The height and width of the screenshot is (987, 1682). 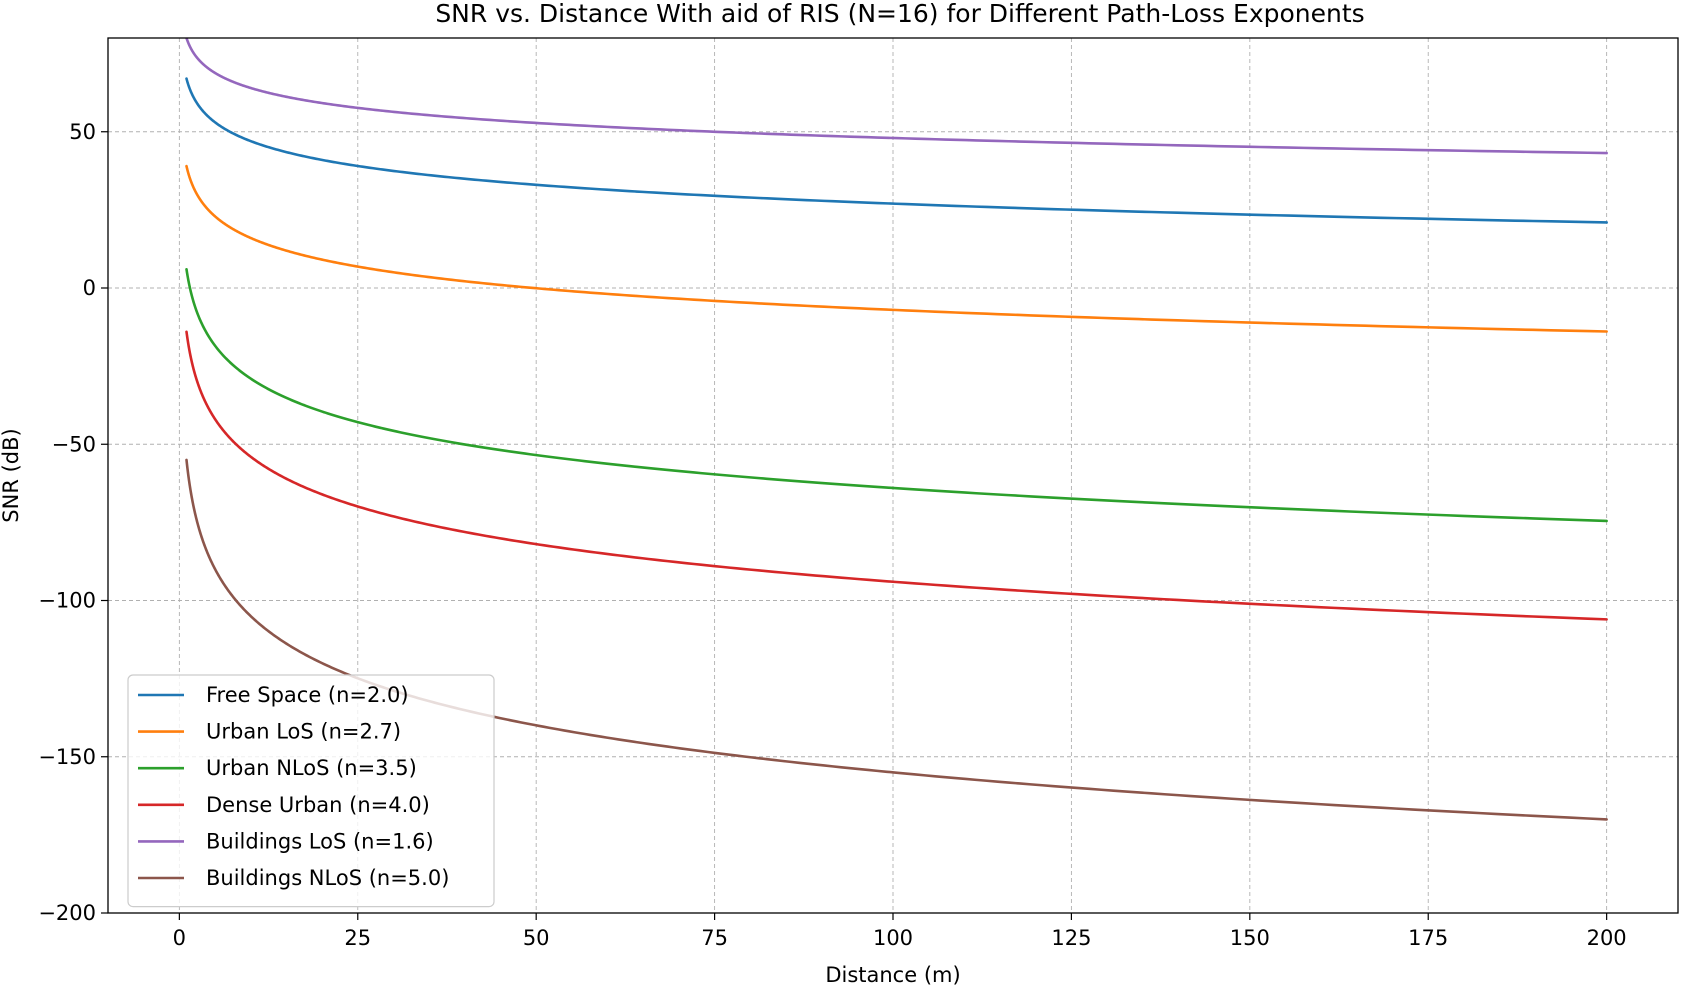 What do you see at coordinates (179, 938) in the screenshot?
I see `x-tick-label: 0` at bounding box center [179, 938].